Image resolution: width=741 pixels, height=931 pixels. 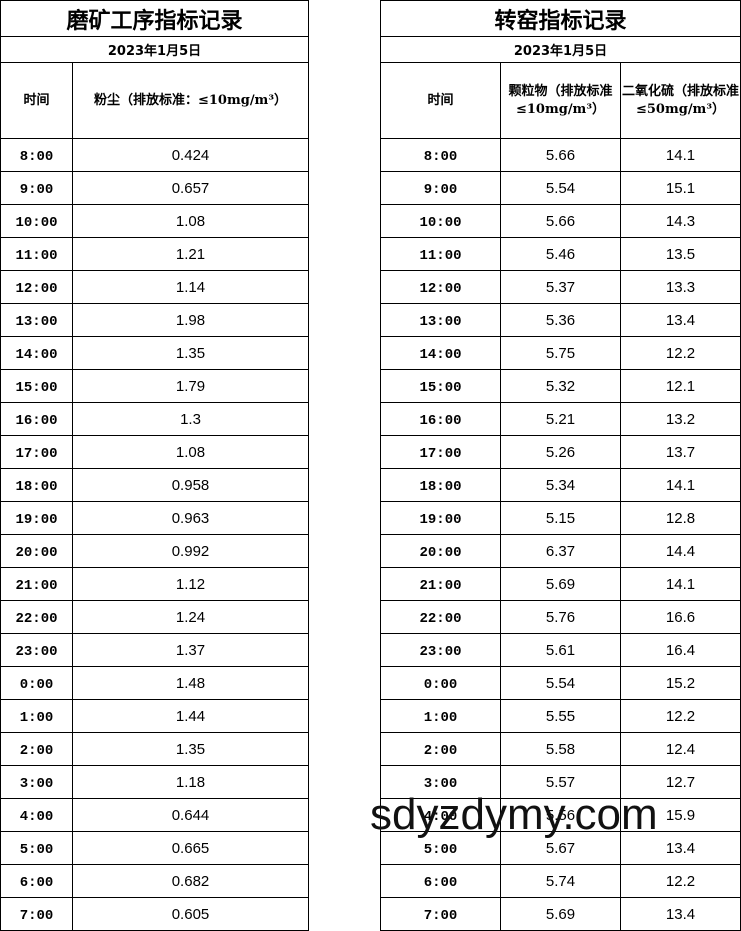 I want to click on row: 11:00 5.46 13.5, so click(x=560, y=254).